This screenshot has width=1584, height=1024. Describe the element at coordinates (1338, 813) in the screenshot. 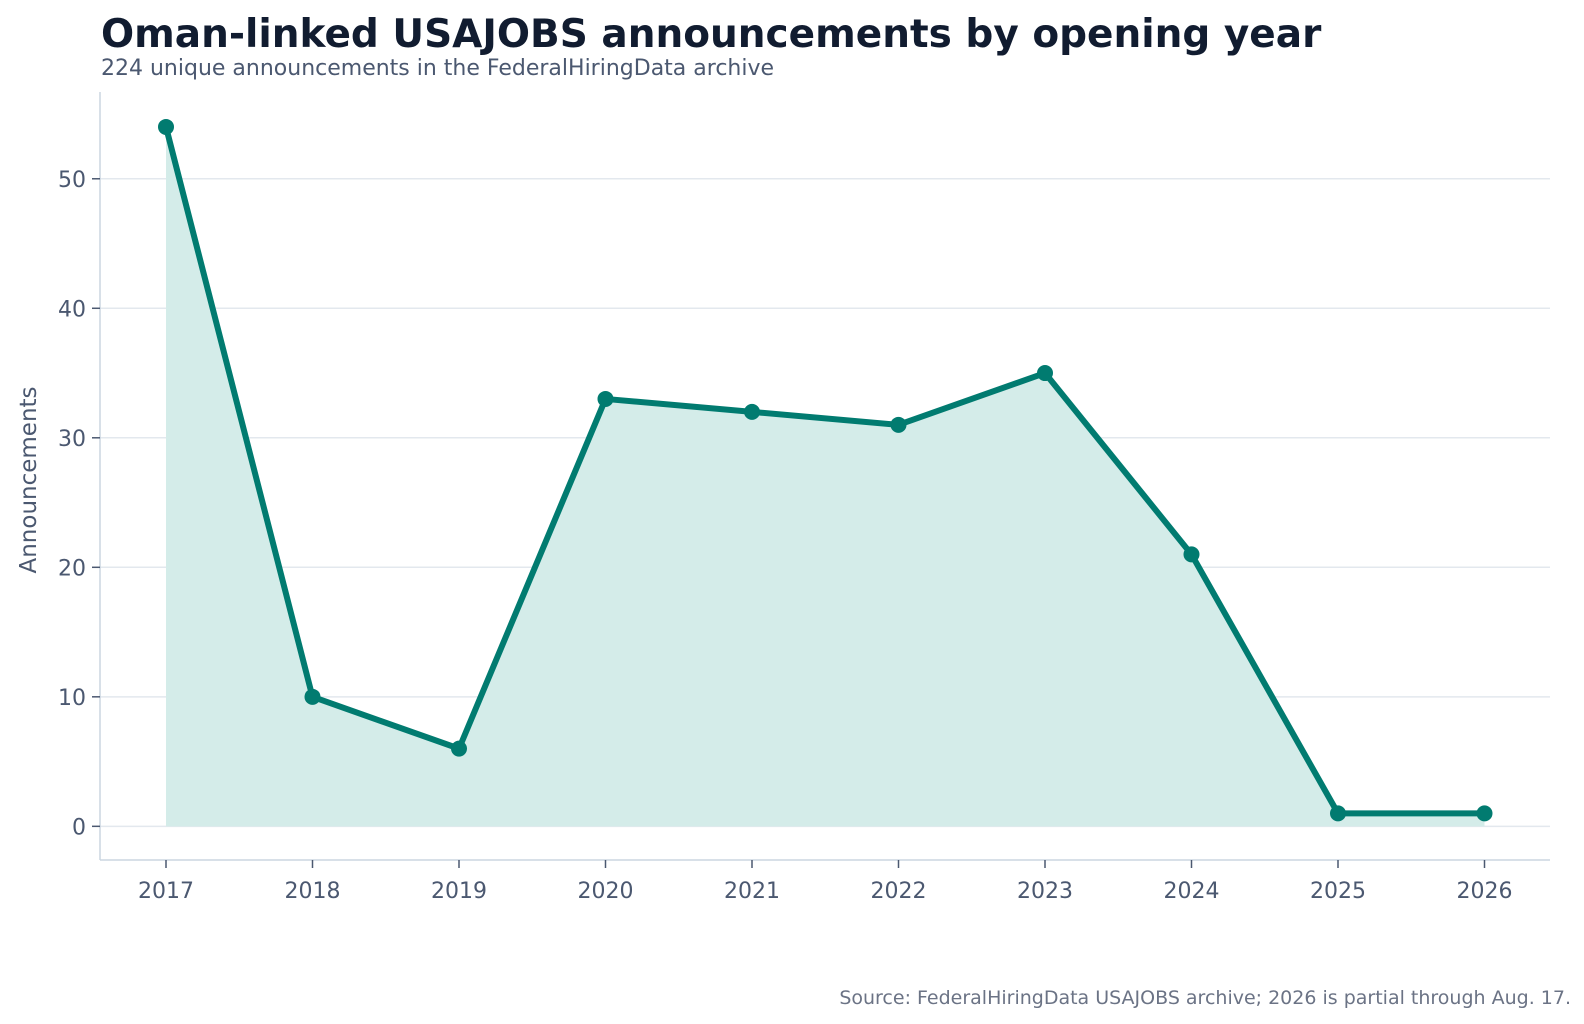

I see `data-point-2025` at that location.